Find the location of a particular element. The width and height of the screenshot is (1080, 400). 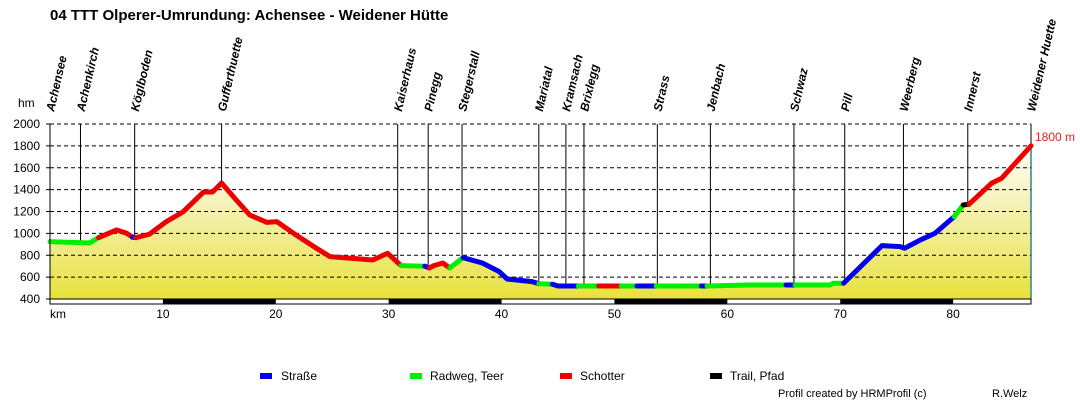

x-tick-label: 10 is located at coordinates (163, 314).